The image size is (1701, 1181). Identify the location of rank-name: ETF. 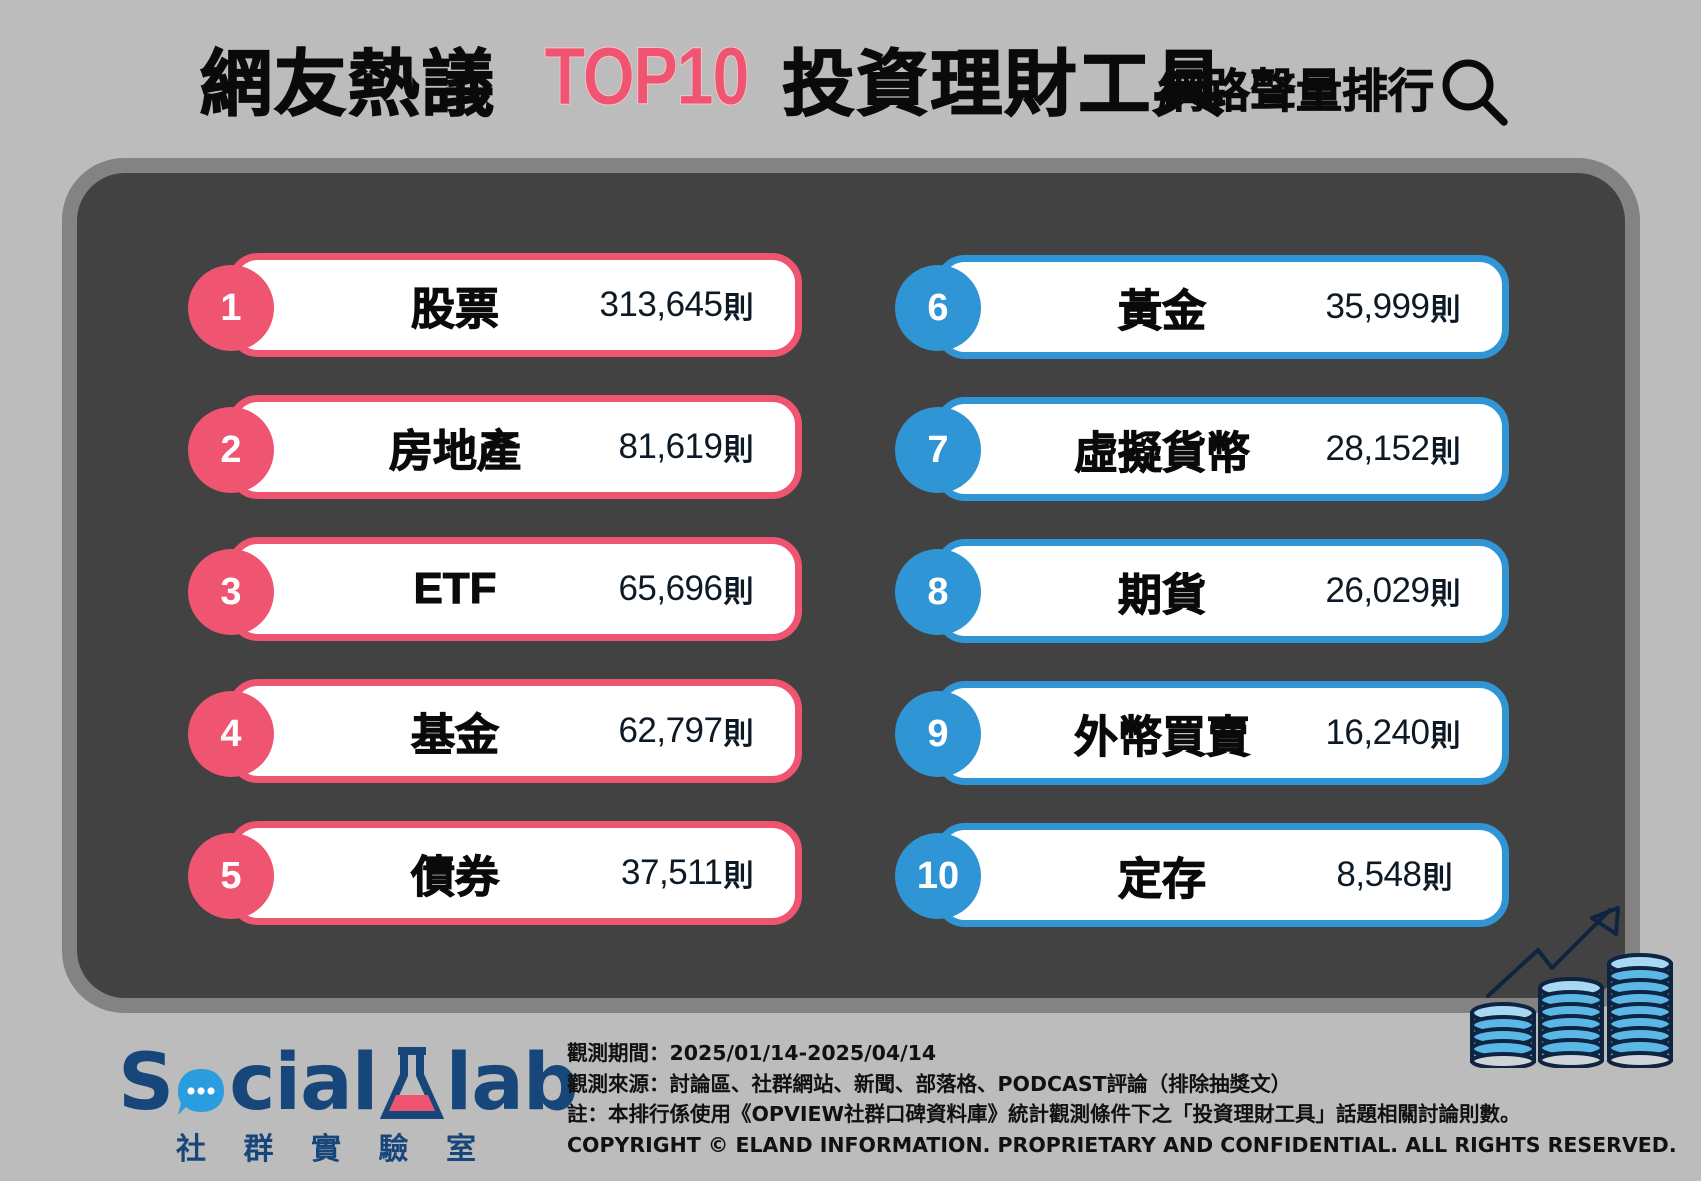
(455, 589).